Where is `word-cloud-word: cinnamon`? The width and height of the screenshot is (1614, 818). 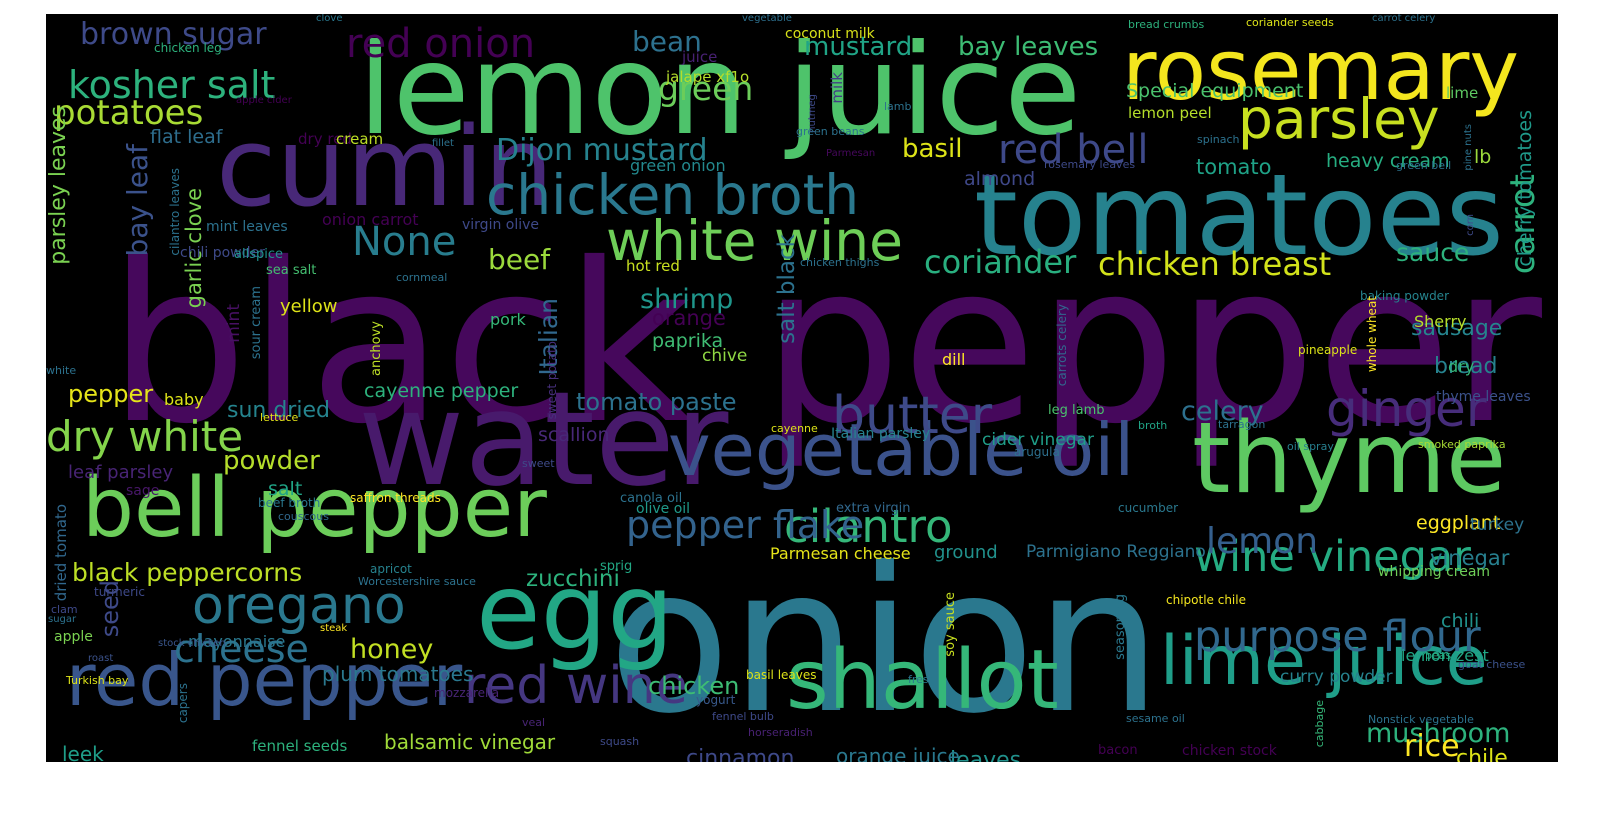
word-cloud-word: cinnamon is located at coordinates (740, 754).